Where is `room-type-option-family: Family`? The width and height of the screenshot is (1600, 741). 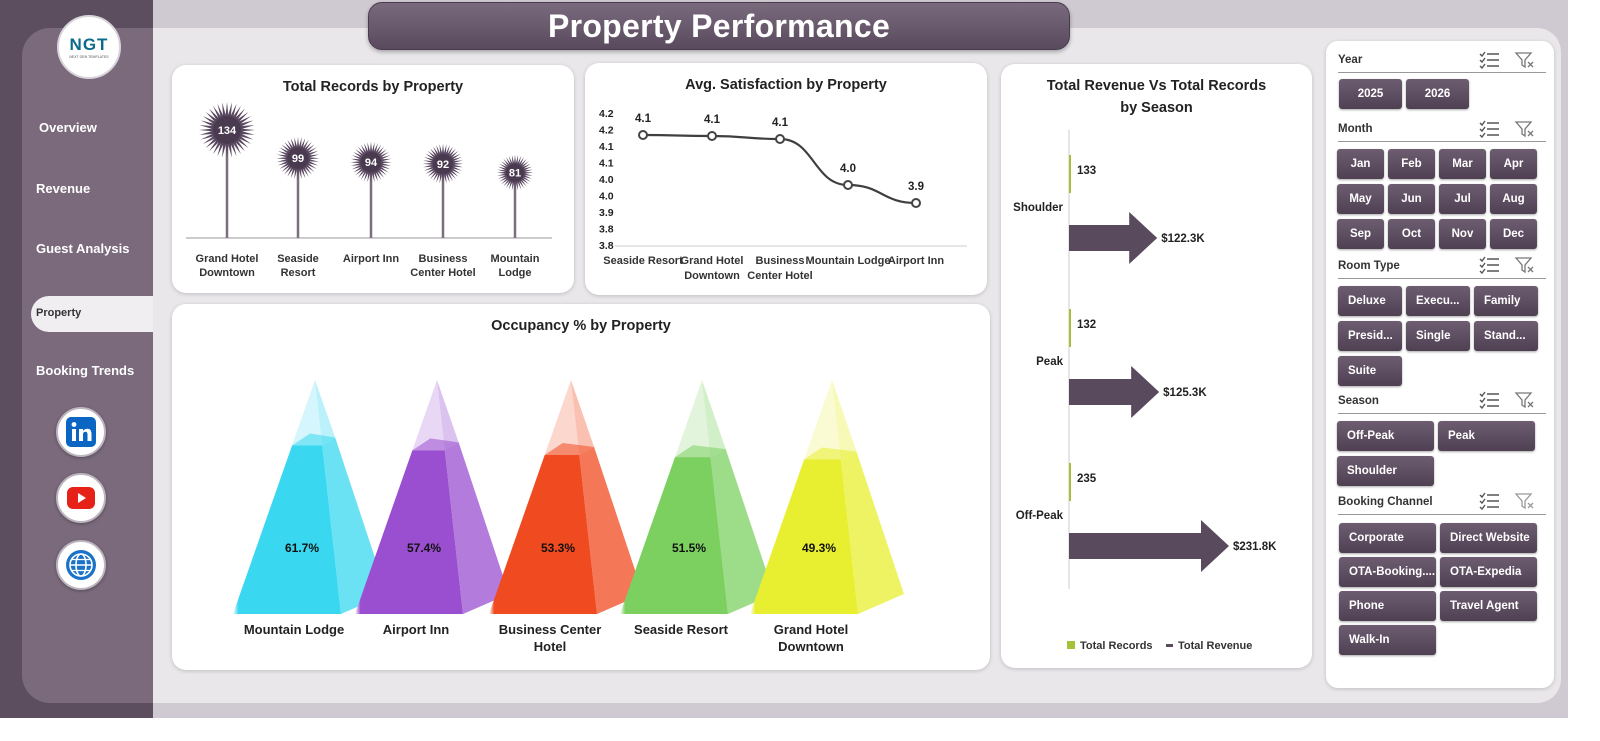 room-type-option-family: Family is located at coordinates (1506, 301).